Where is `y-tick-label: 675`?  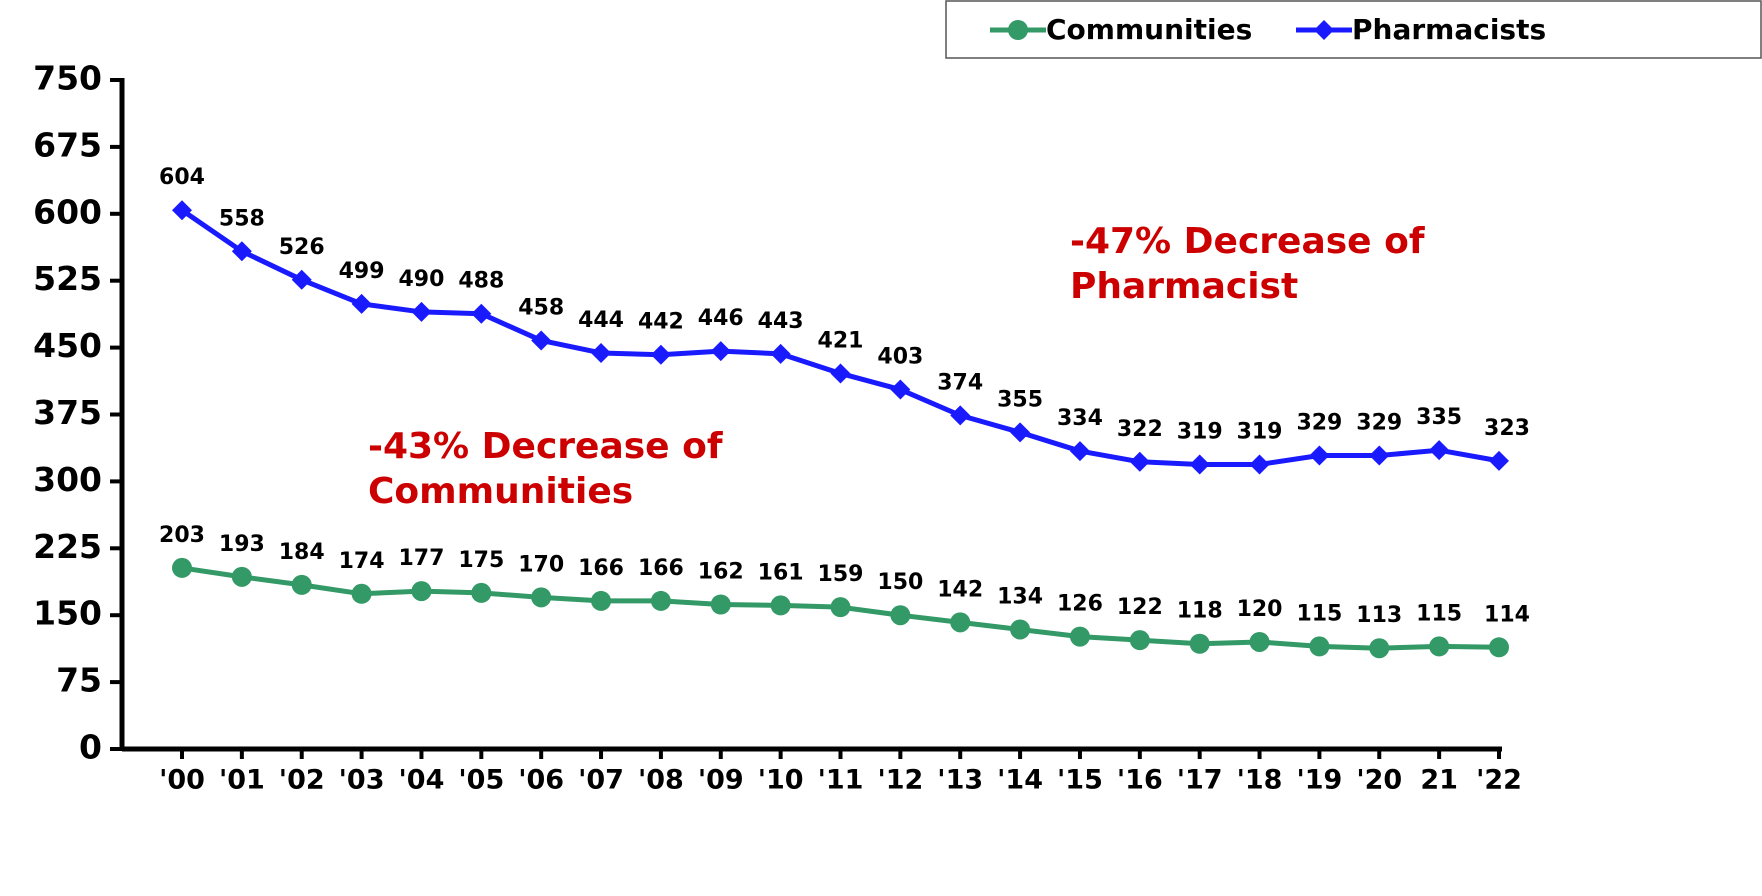 y-tick-label: 675 is located at coordinates (67, 144).